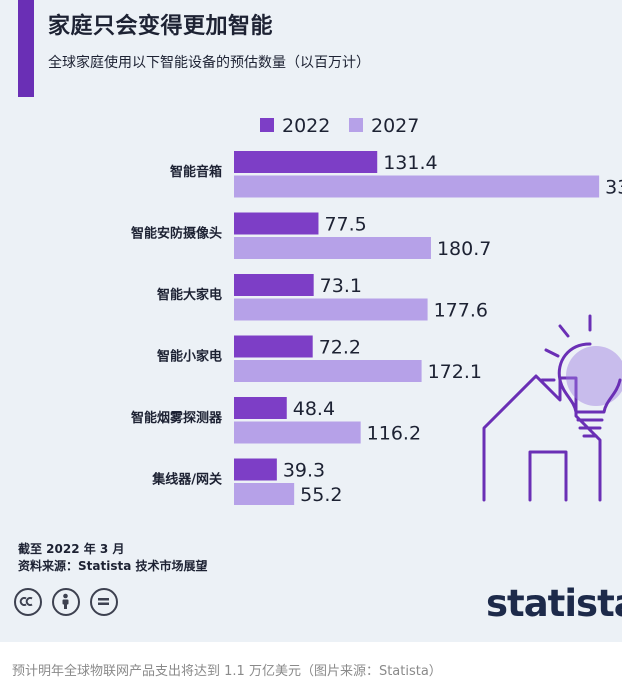  Describe the element at coordinates (455, 372) in the screenshot. I see `value-label: 172.1` at that location.